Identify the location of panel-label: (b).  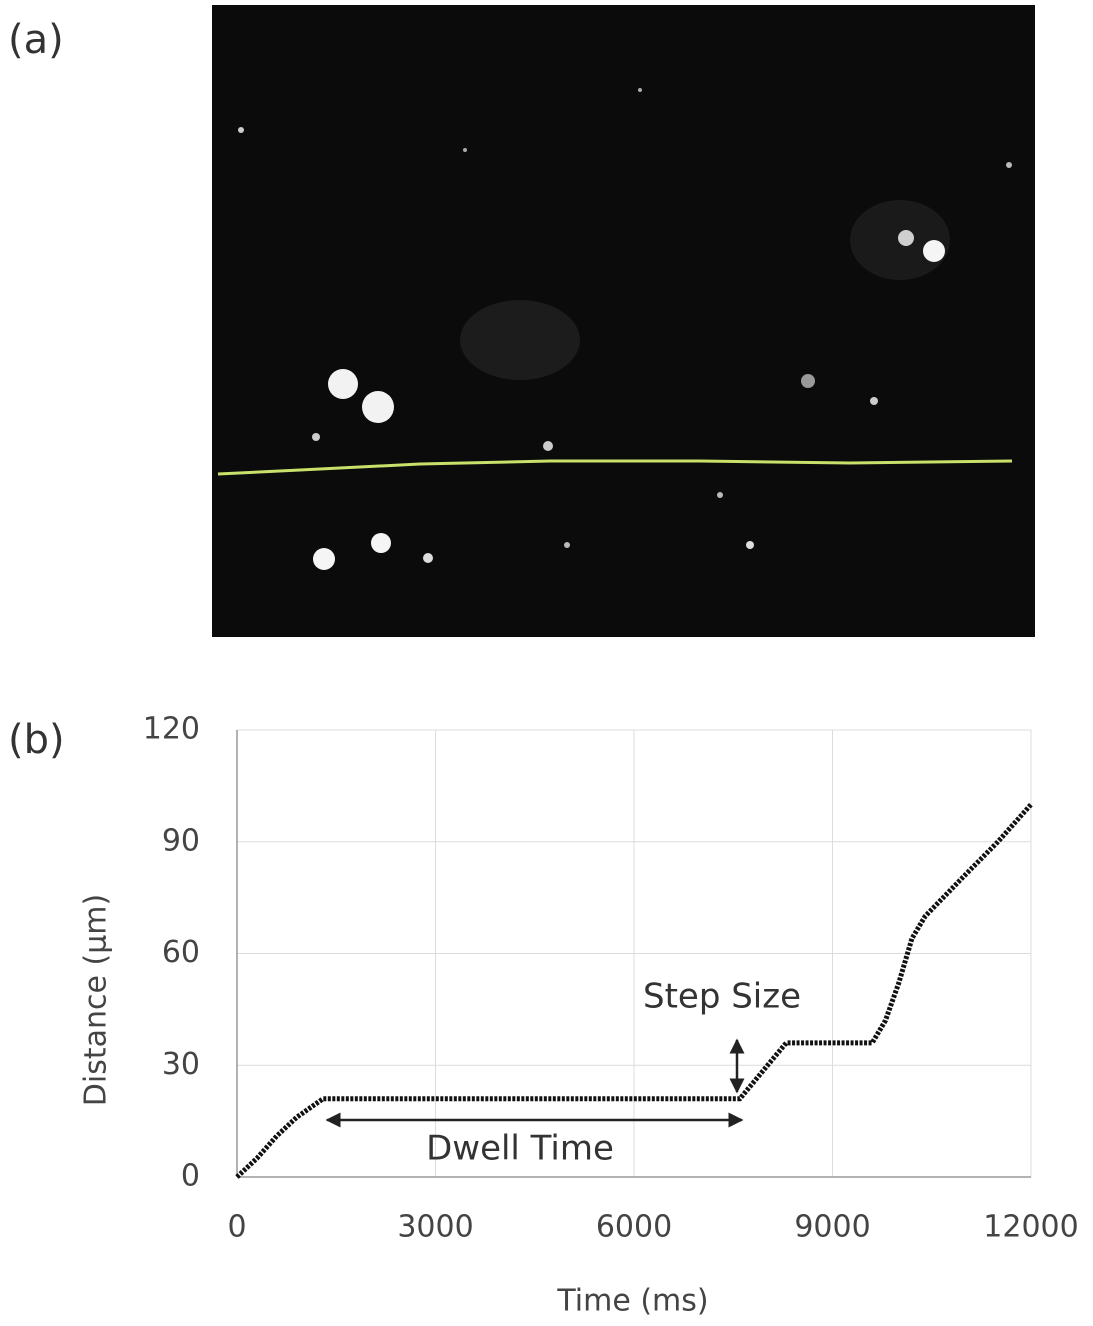
(36, 740).